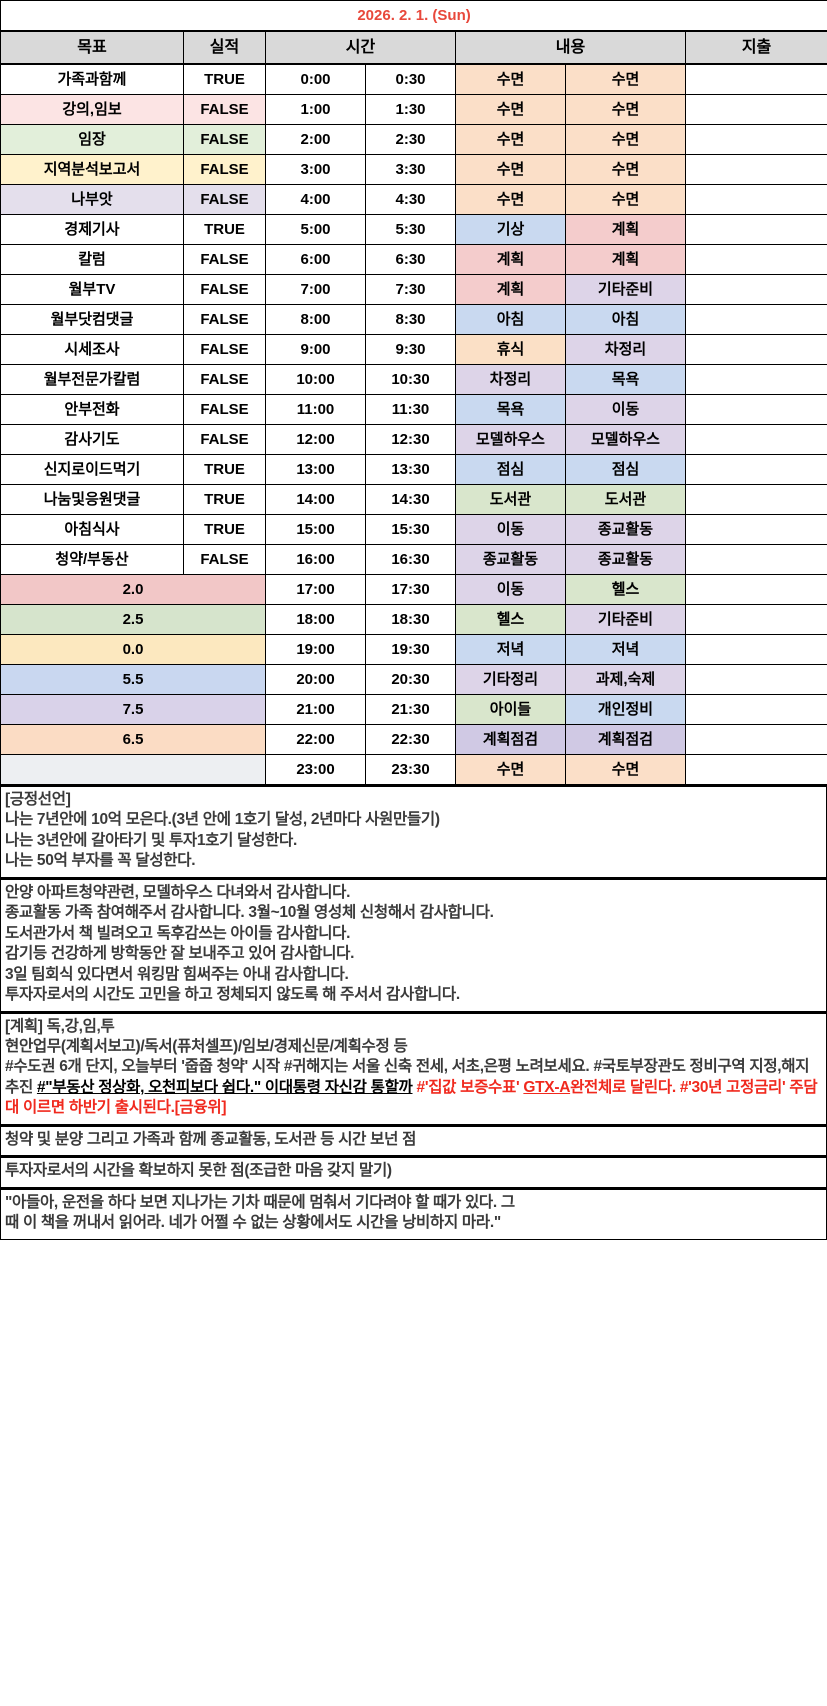 The width and height of the screenshot is (827, 1706). Describe the element at coordinates (410, 529) in the screenshot. I see `cell-time-end: 15:30` at that location.